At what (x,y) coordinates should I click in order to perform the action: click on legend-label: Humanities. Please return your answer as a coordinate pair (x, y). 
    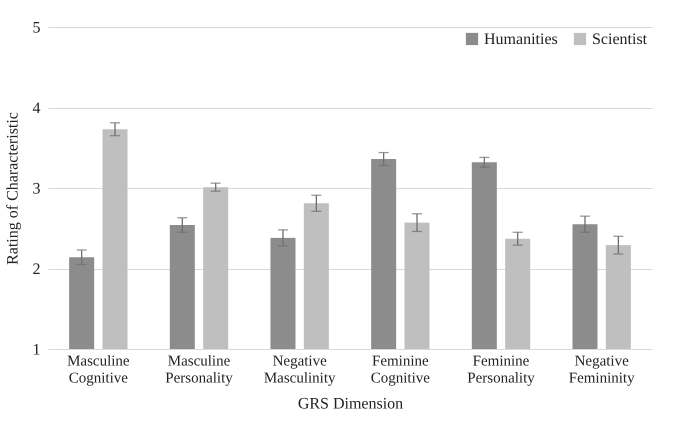
    Looking at the image, I should click on (521, 39).